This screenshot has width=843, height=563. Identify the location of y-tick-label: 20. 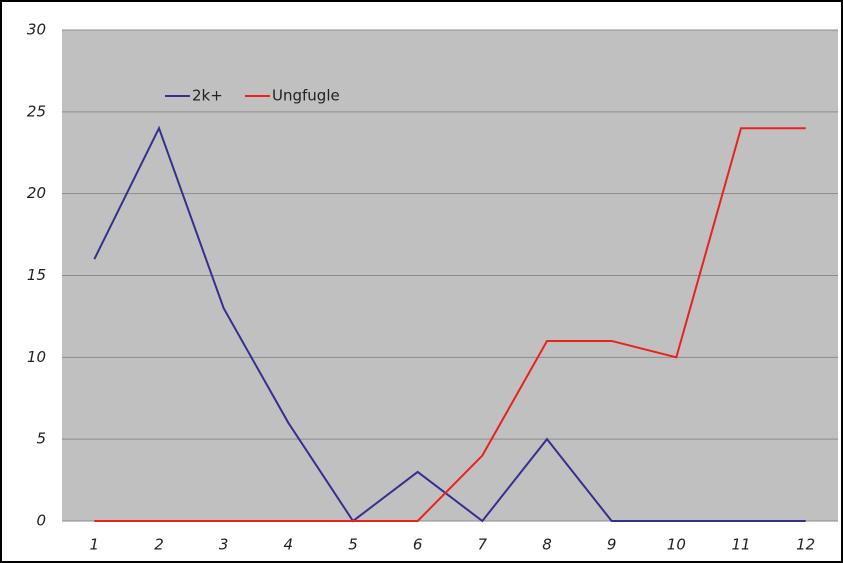
(36, 193).